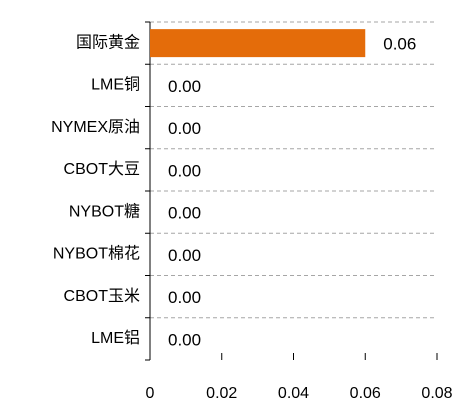 The width and height of the screenshot is (458, 405). I want to click on x-tick-label: 0.06, so click(365, 393).